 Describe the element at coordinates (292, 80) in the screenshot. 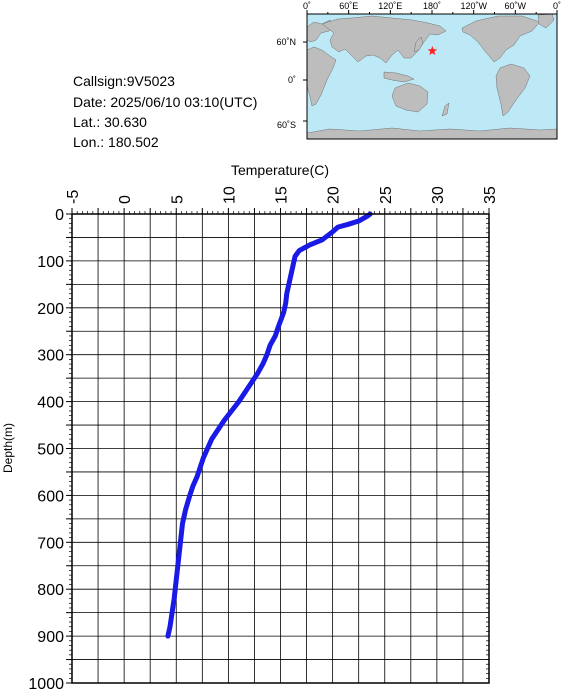

I see `map-lat-label: 0˚` at that location.